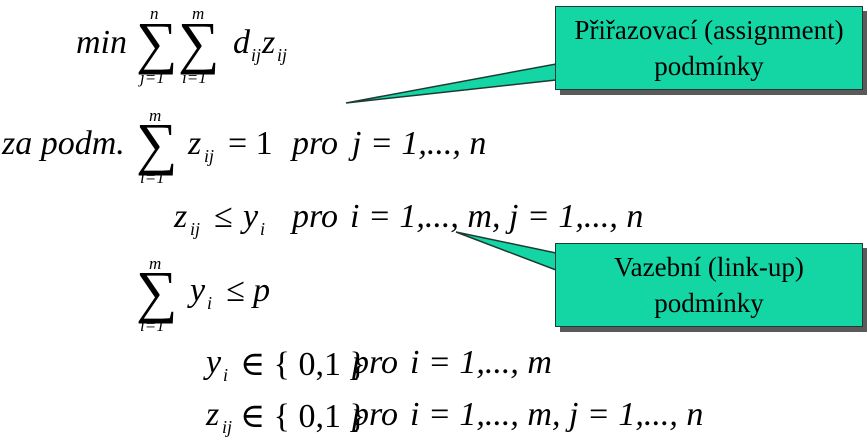 This screenshot has height=443, width=867. I want to click on c2-y-variable: y, so click(251, 216).